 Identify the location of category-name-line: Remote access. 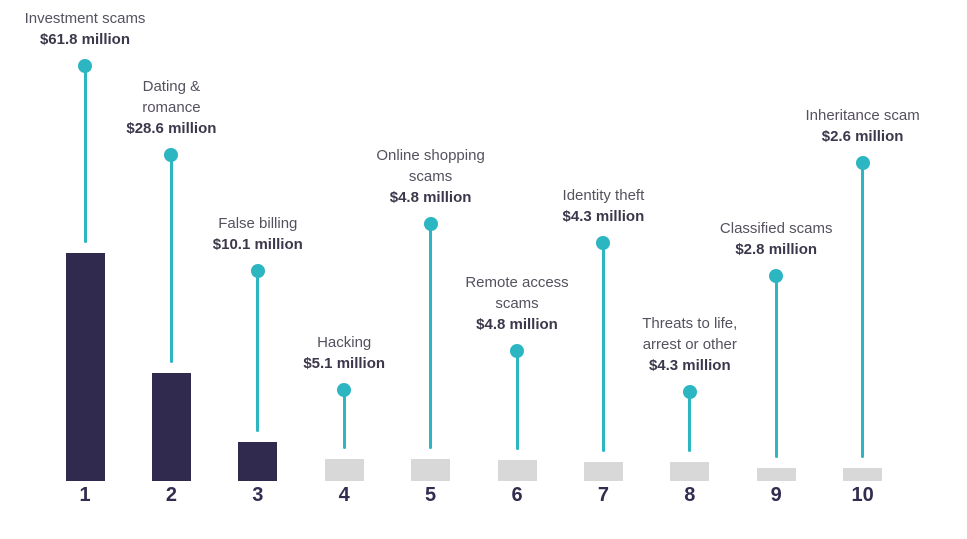
(517, 282).